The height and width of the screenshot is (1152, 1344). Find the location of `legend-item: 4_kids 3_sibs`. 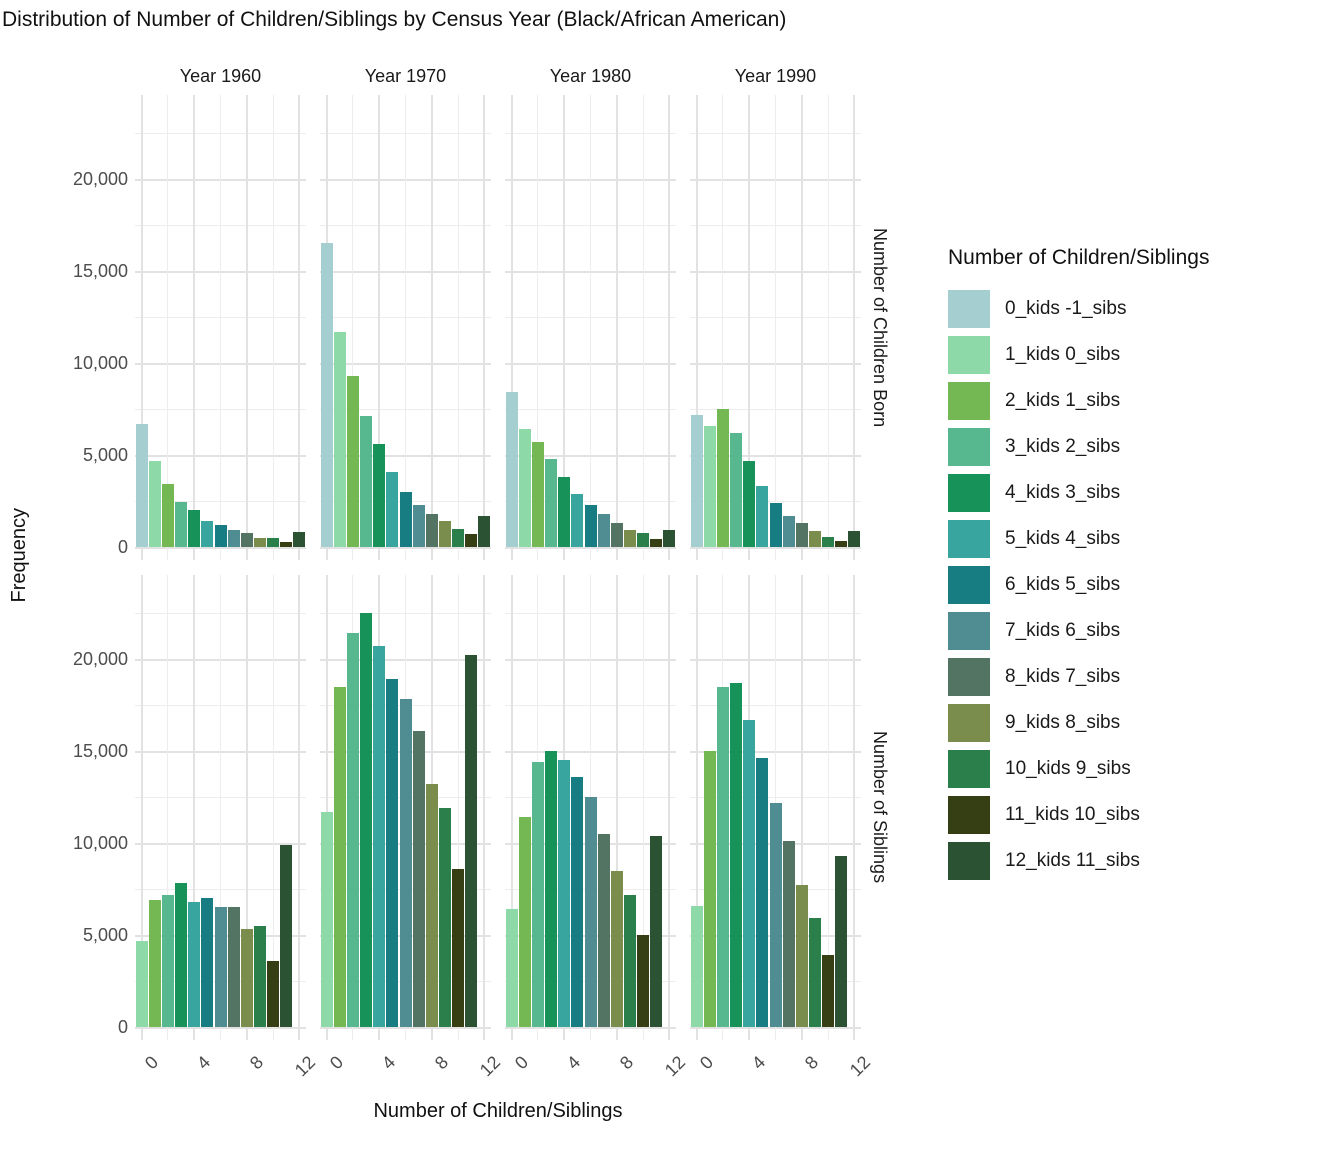

legend-item: 4_kids 3_sibs is located at coordinates (1078, 493).